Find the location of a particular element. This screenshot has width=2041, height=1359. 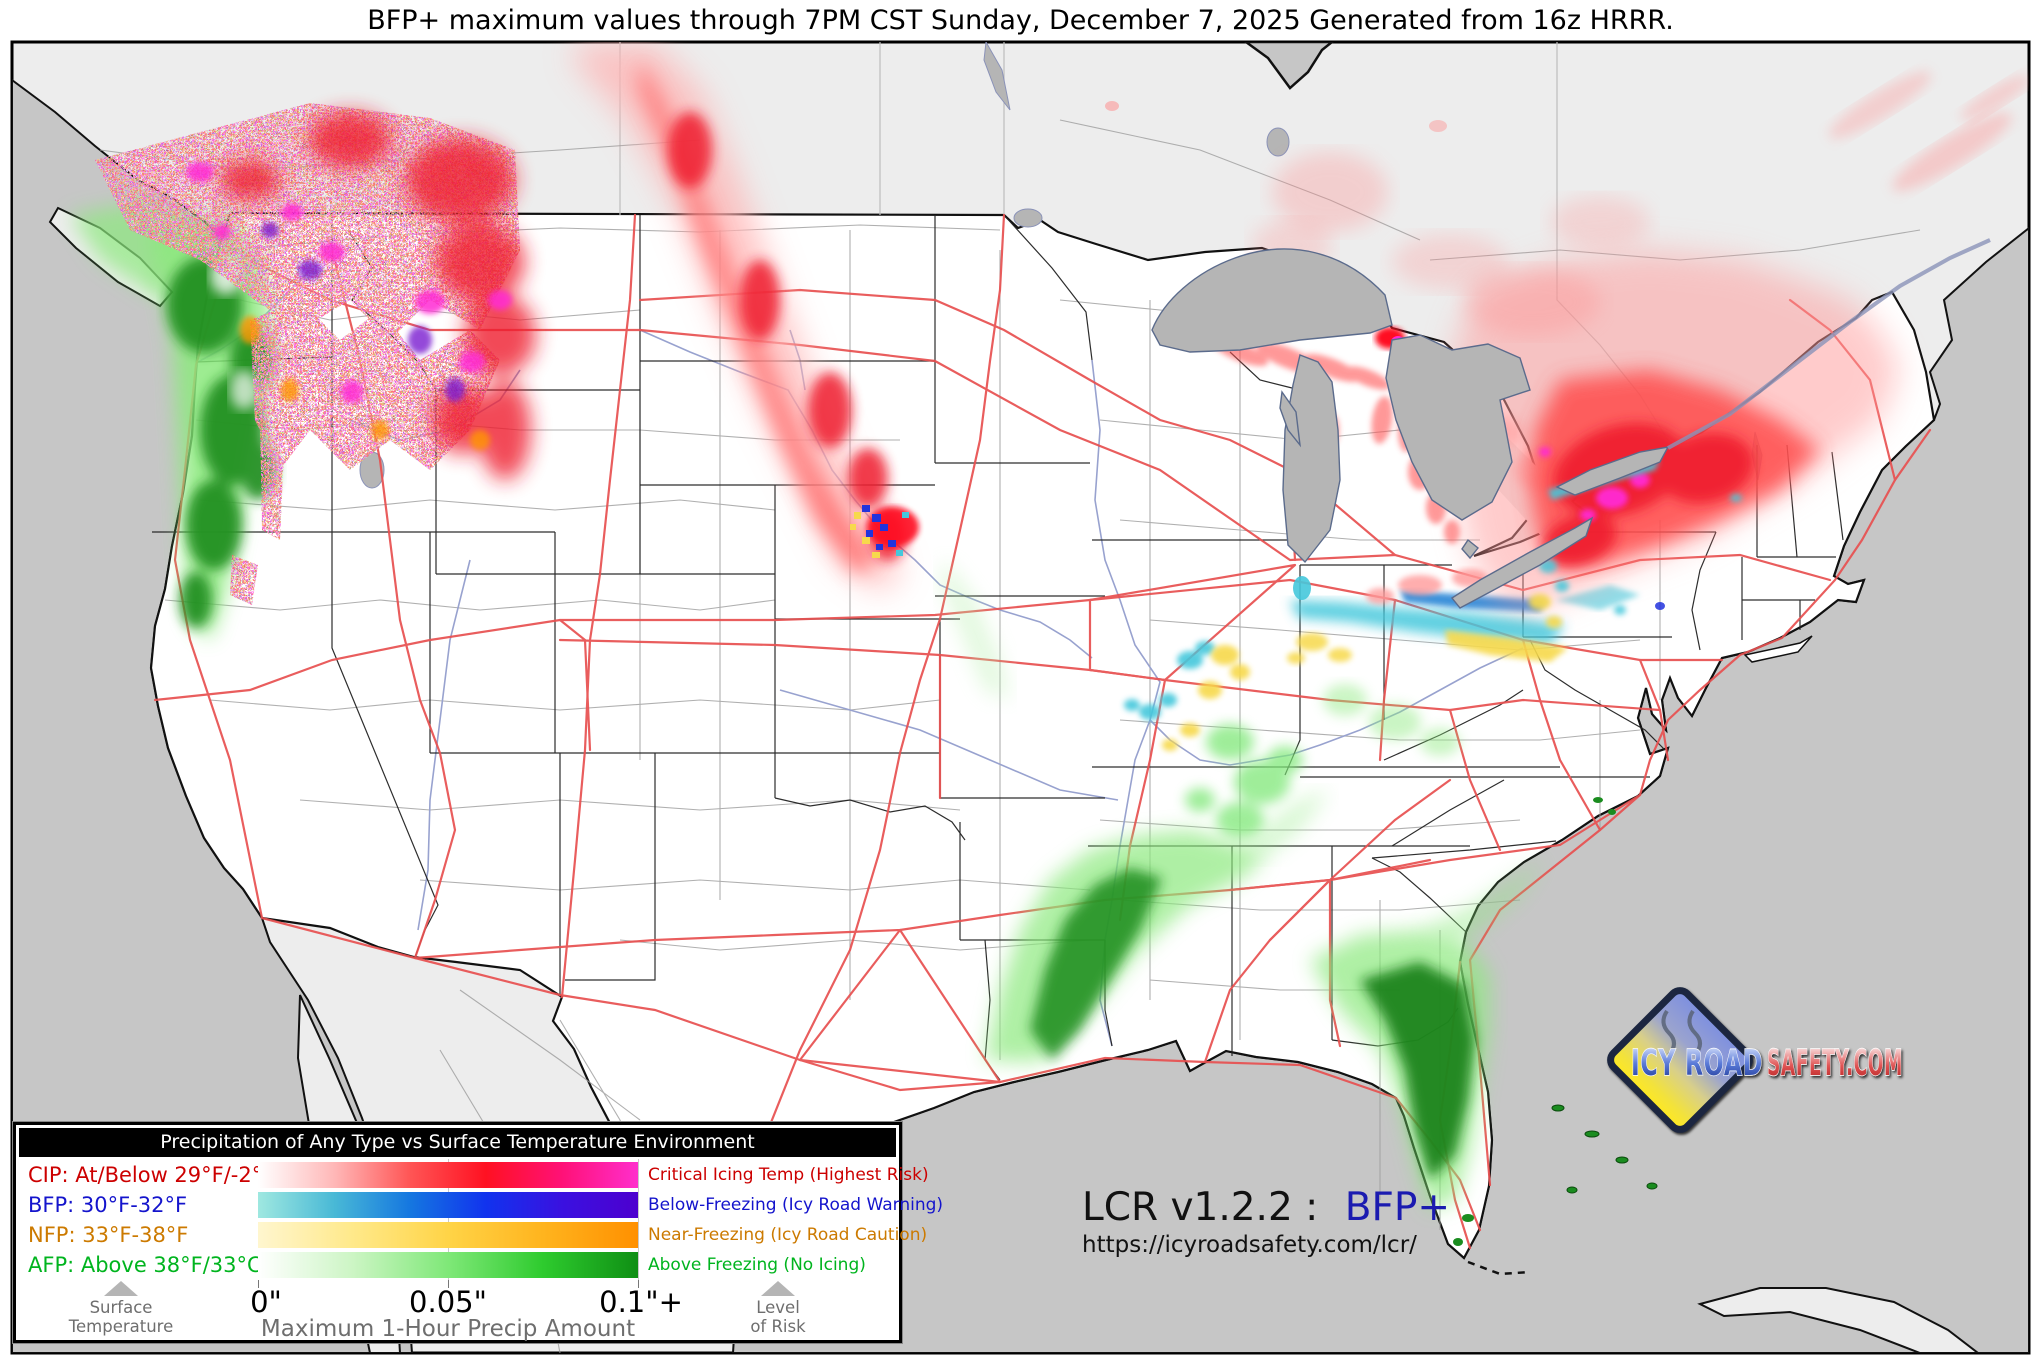

legend-label-cip: CIP: At/Below 29°F/-2°C is located at coordinates (152, 1175).